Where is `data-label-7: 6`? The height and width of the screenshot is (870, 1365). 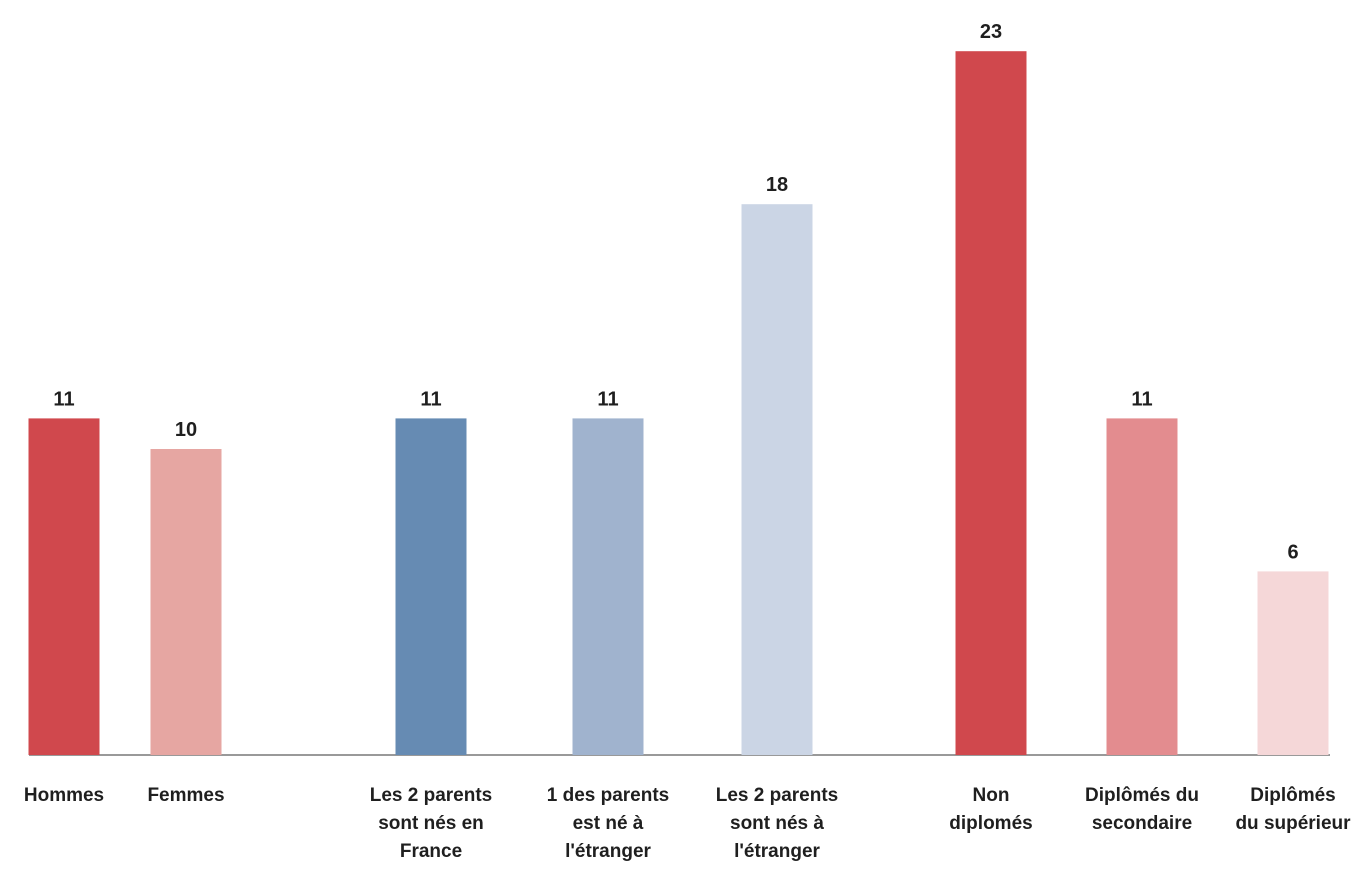 data-label-7: 6 is located at coordinates (1292, 552).